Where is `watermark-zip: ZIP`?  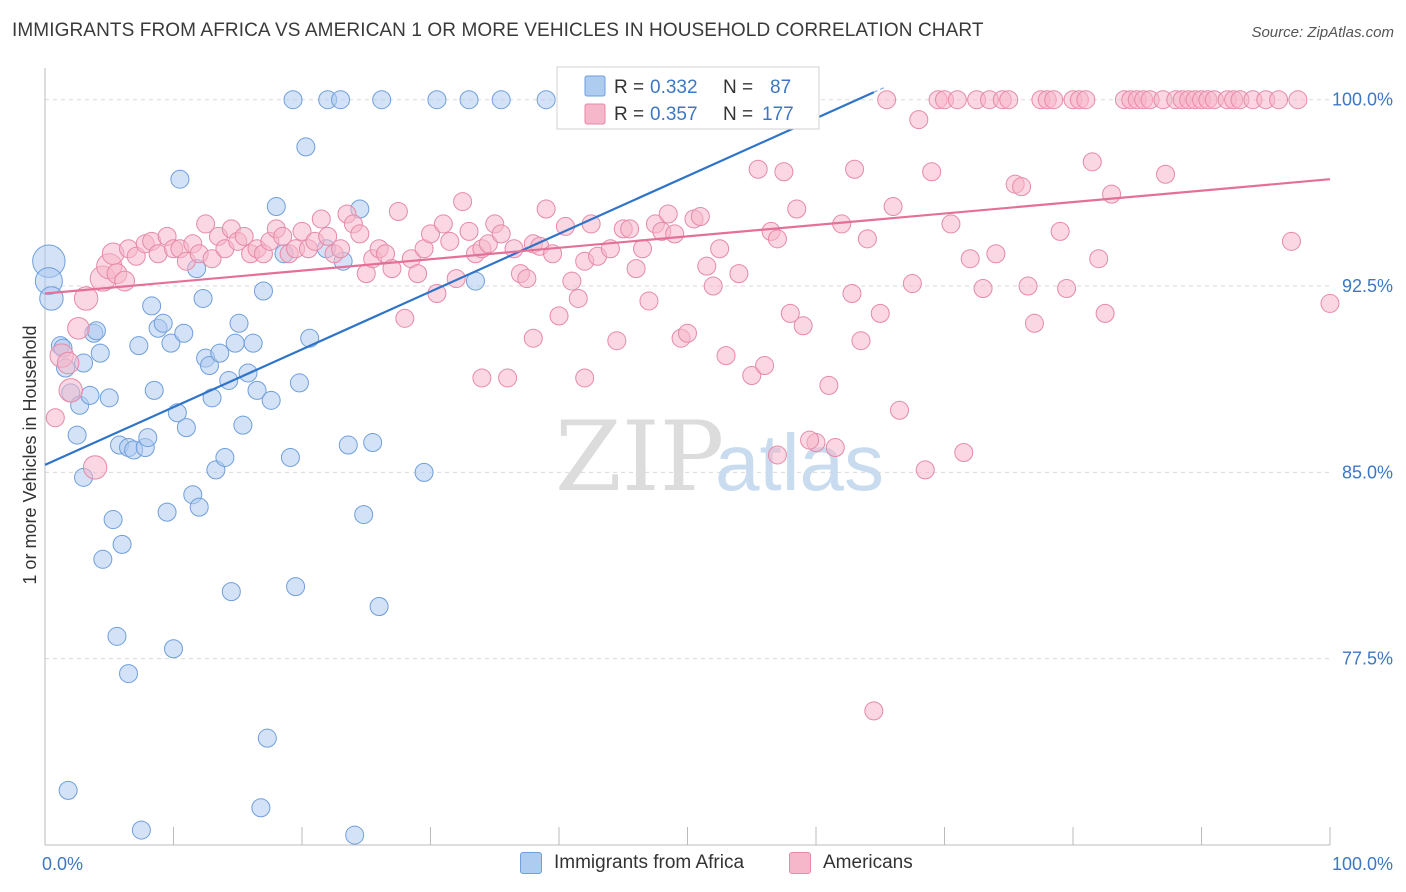 watermark-zip: ZIP is located at coordinates (639, 457).